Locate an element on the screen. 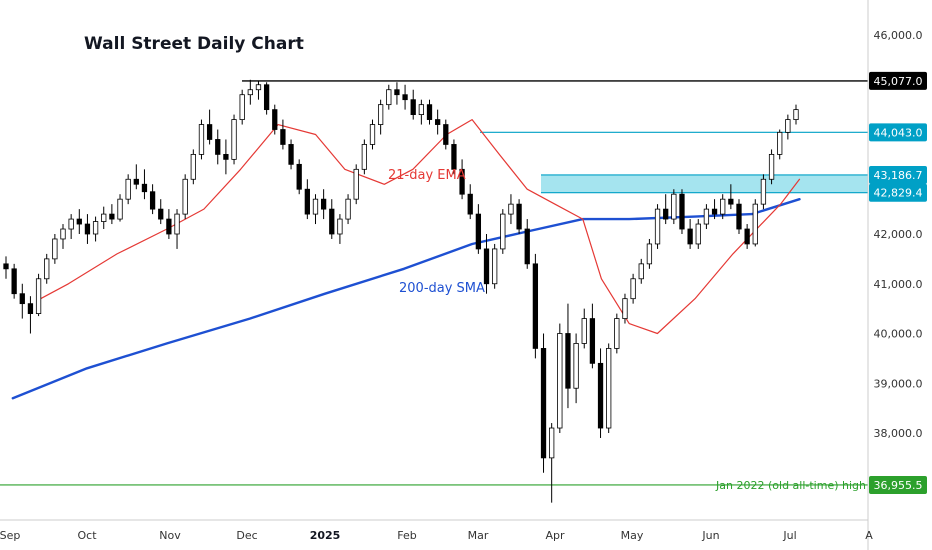 Image resolution: width=932 pixels, height=550 pixels. price-level-label: 43,186.7 is located at coordinates (898, 175).